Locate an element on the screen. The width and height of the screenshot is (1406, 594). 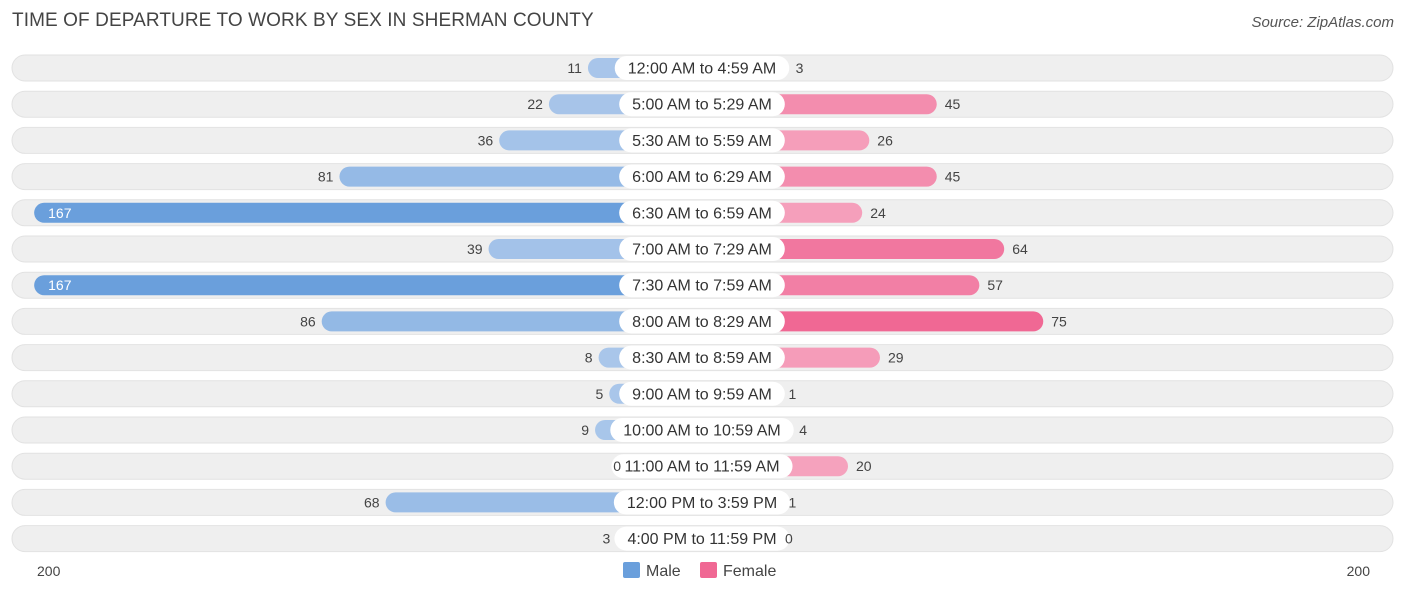
male-value-label: 3 is located at coordinates (607, 539).